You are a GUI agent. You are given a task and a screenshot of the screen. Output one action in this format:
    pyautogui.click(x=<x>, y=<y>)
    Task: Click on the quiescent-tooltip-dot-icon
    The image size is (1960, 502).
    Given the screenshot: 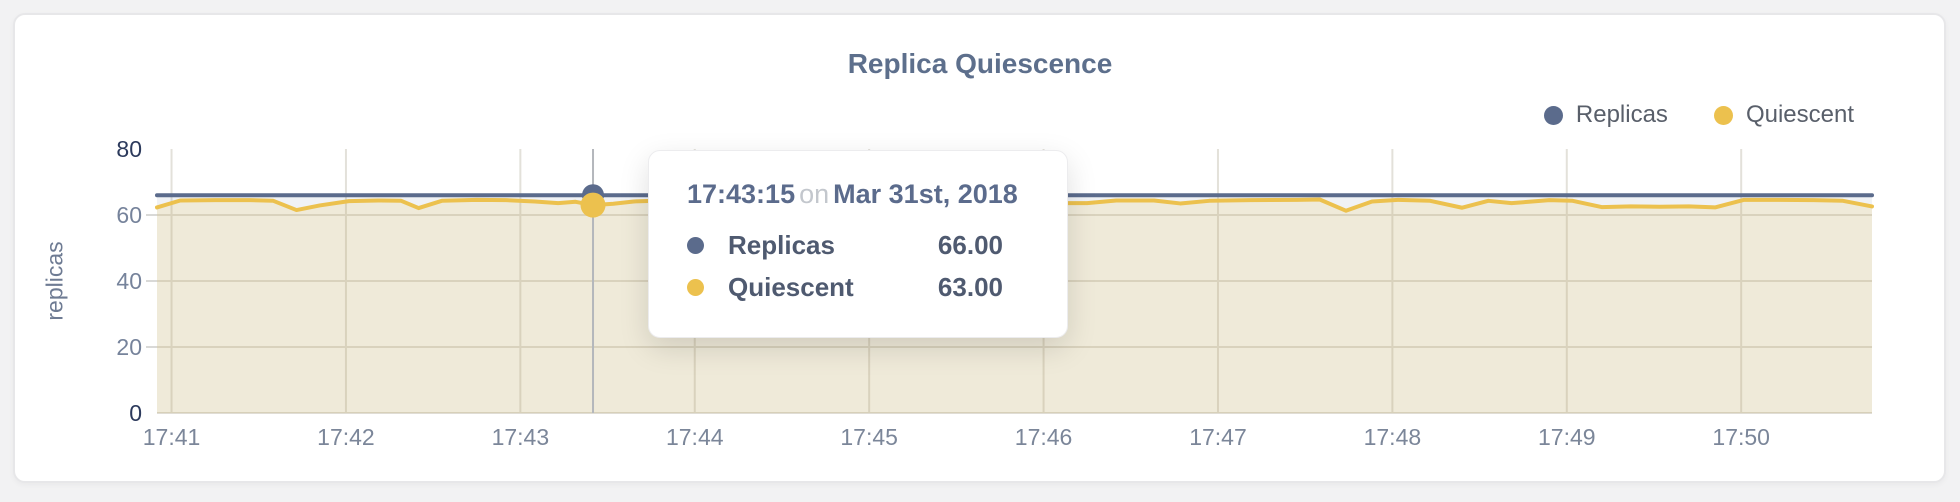 What is the action you would take?
    pyautogui.click(x=695, y=287)
    